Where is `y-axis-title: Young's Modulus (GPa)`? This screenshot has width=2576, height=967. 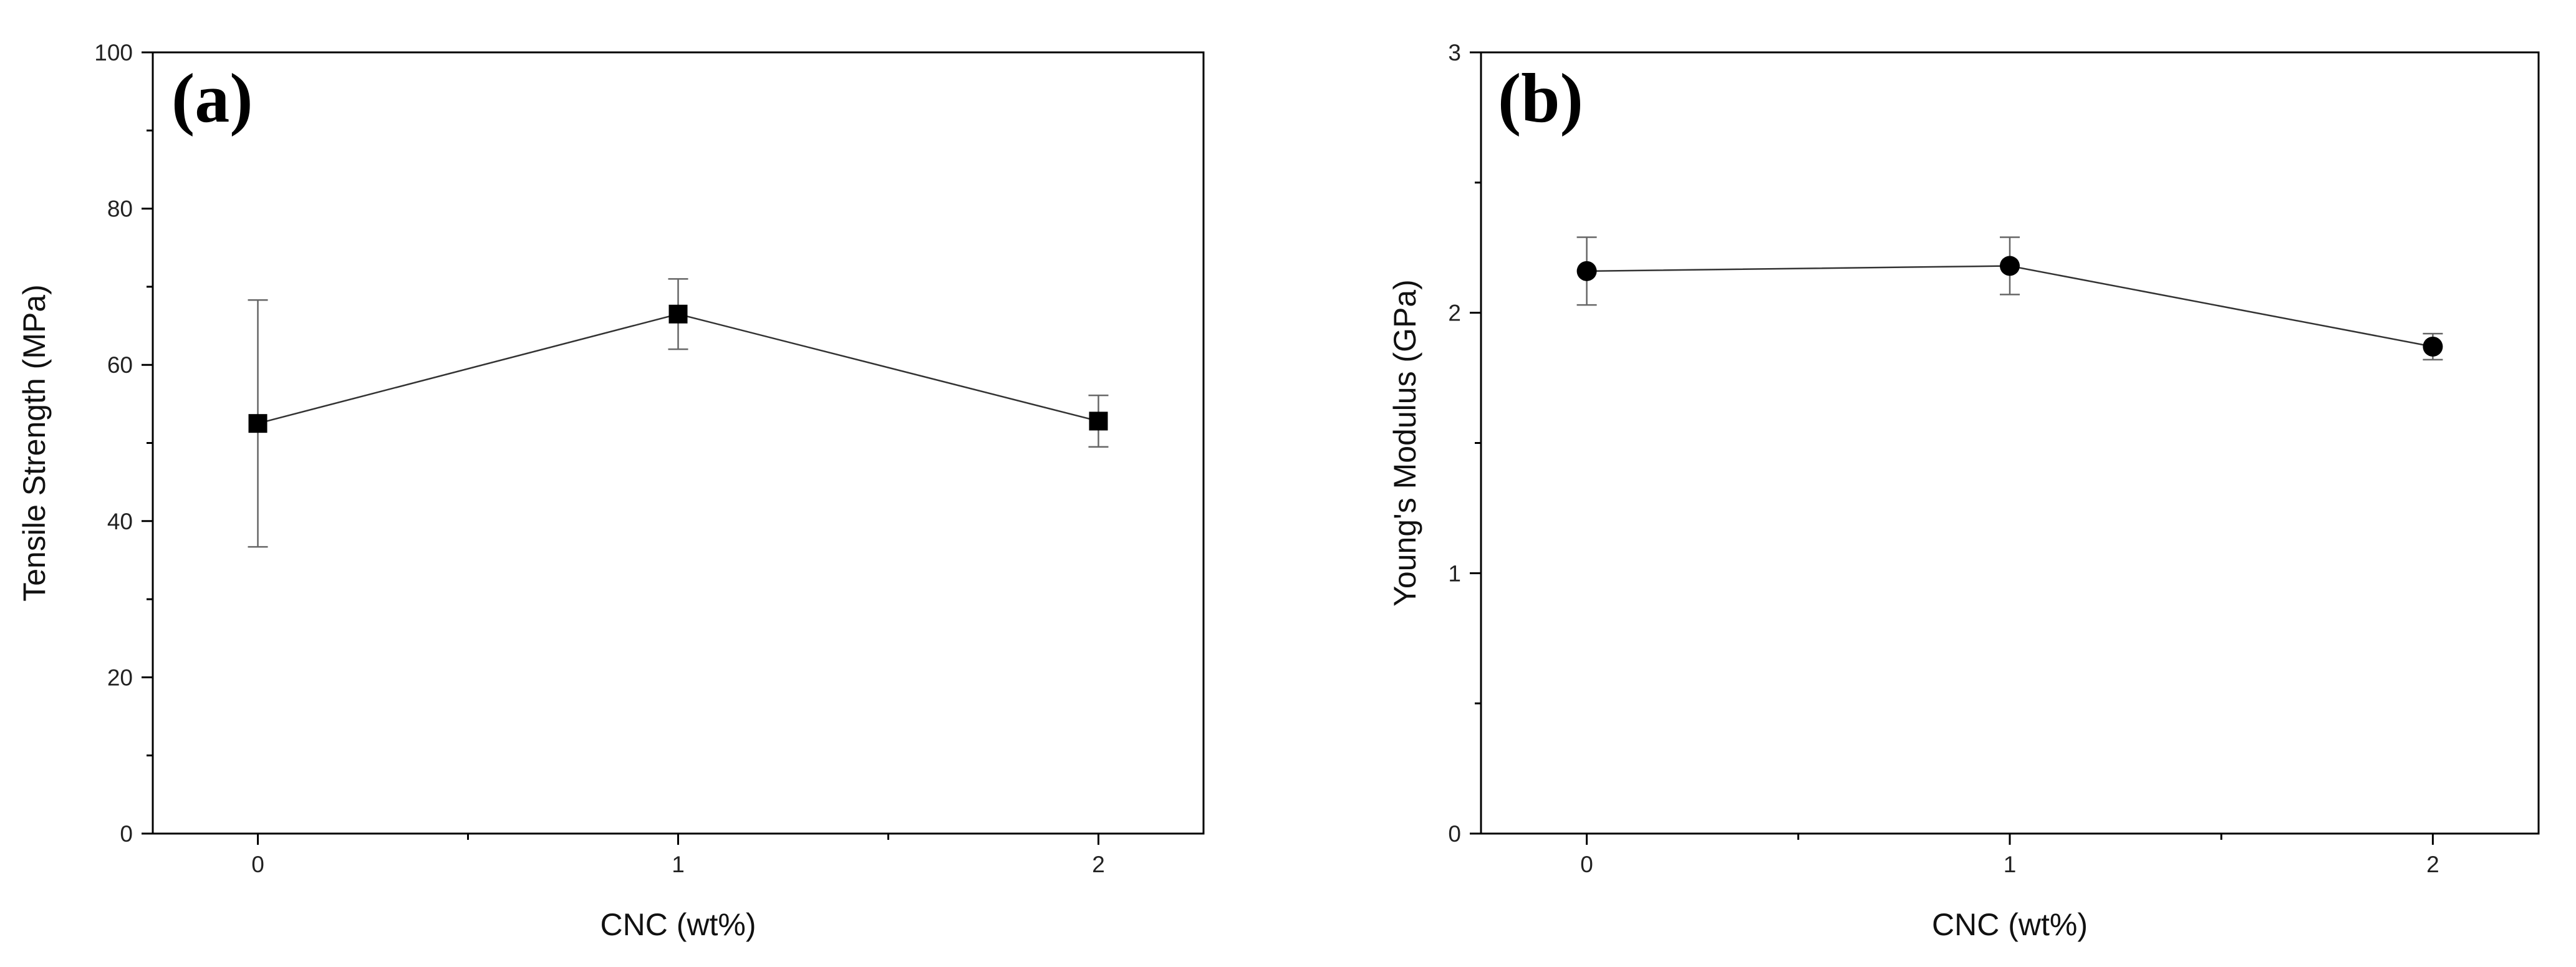
y-axis-title: Young's Modulus (GPa) is located at coordinates (1404, 443).